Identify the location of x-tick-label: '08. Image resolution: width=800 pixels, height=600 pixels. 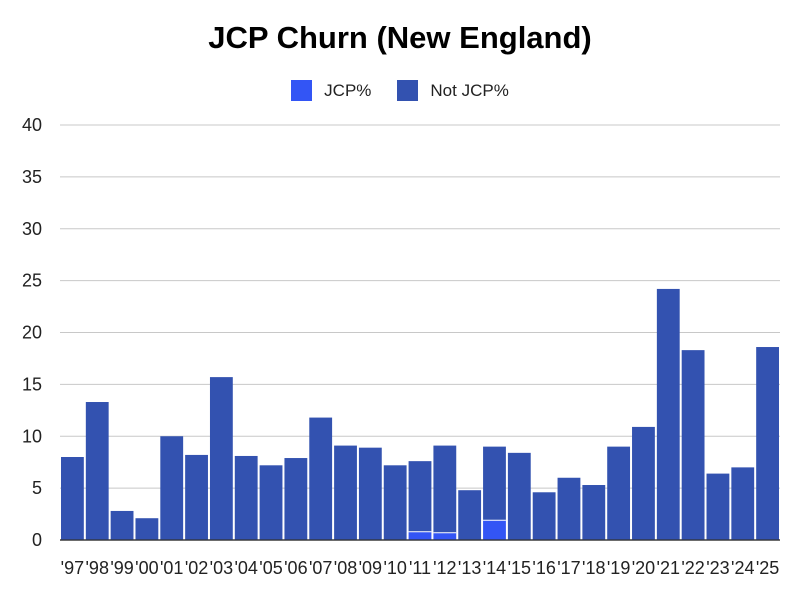
(345, 568).